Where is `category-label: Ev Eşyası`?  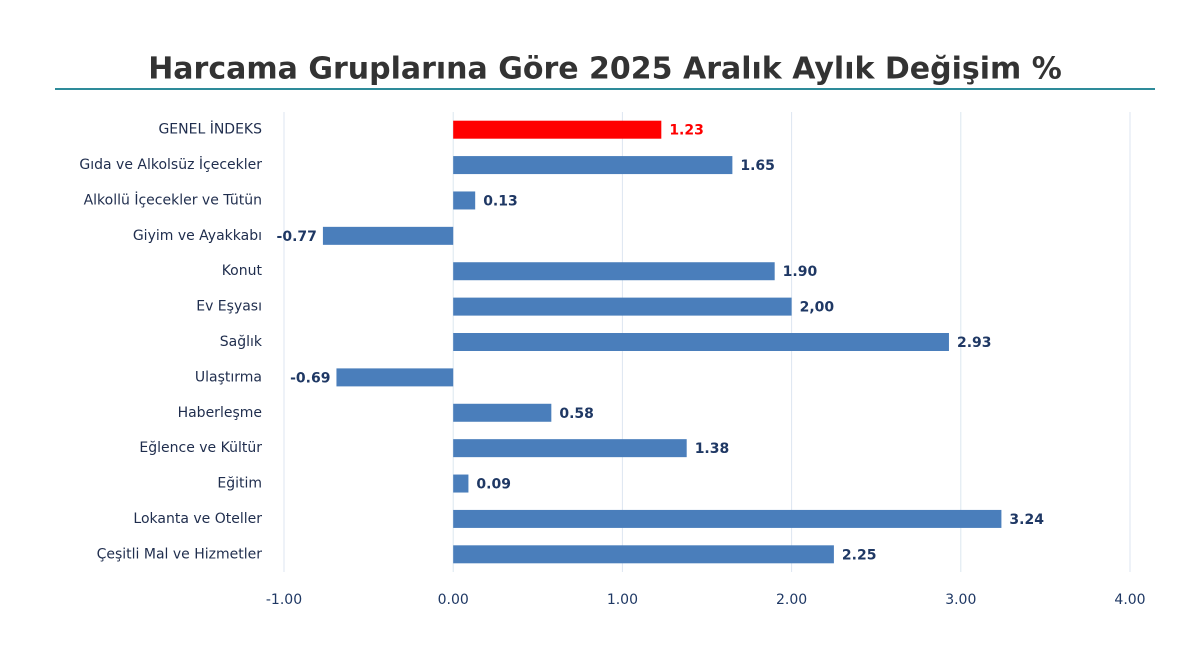
category-label: Ev Eşyası is located at coordinates (229, 307).